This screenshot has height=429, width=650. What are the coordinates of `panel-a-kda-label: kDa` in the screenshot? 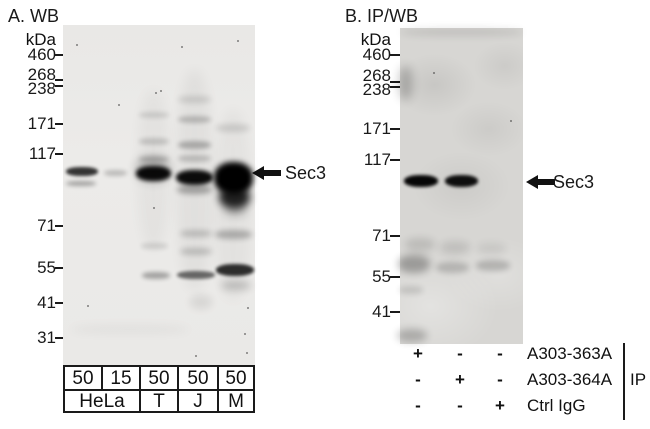 It's located at (40, 39).